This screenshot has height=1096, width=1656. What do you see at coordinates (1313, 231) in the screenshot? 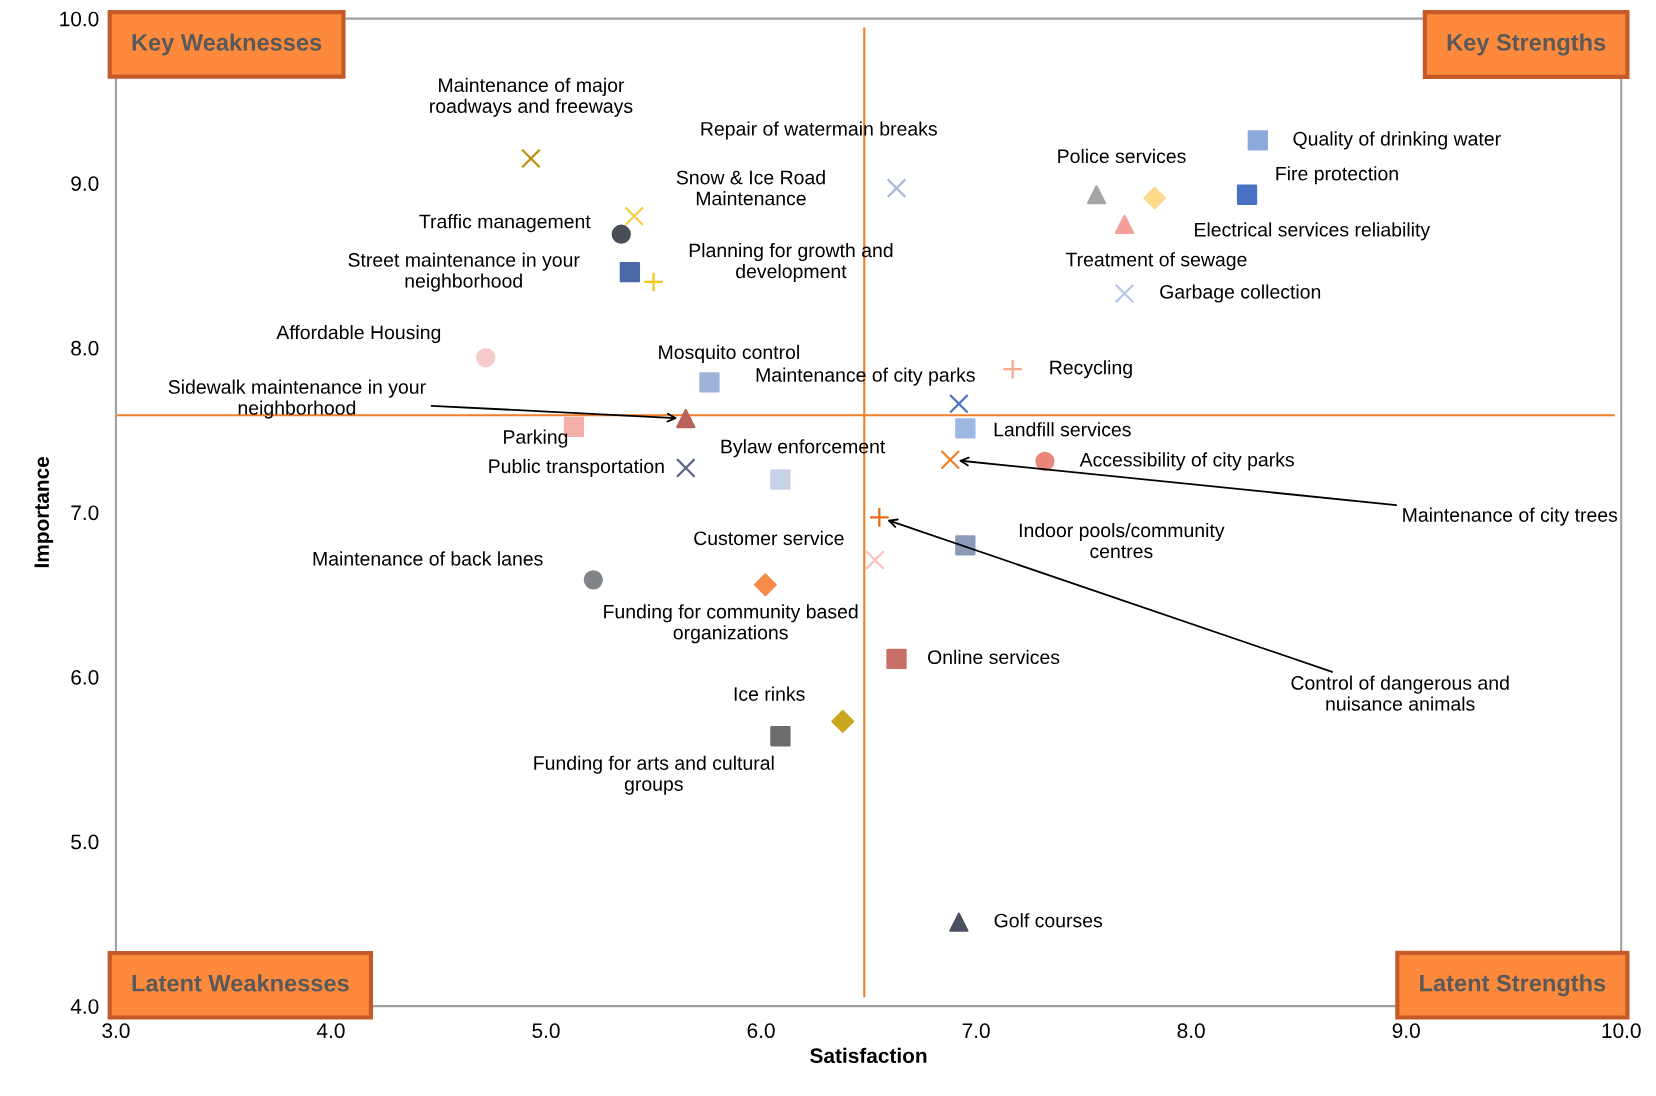
I see `series-label: Electrical services reliability` at bounding box center [1313, 231].